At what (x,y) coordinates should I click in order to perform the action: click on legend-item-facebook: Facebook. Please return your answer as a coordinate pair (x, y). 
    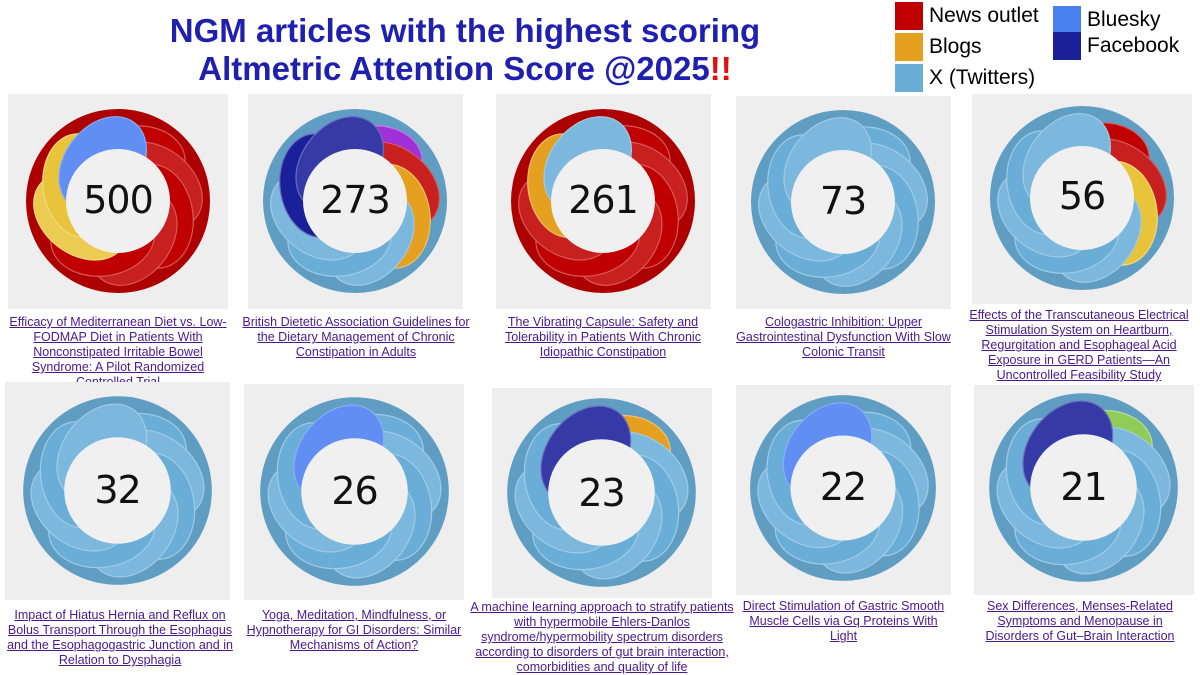
    Looking at the image, I should click on (1116, 46).